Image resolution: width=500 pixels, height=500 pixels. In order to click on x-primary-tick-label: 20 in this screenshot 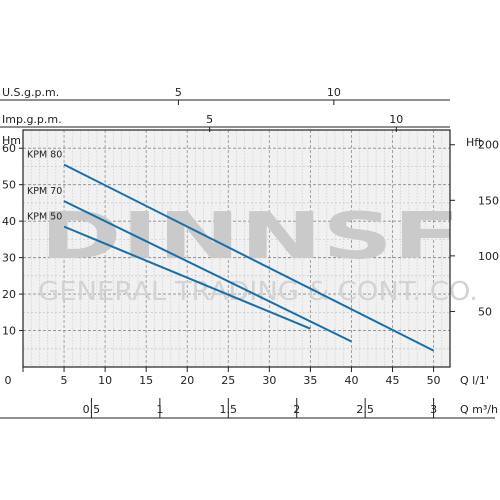, I will do `click(187, 380)`.